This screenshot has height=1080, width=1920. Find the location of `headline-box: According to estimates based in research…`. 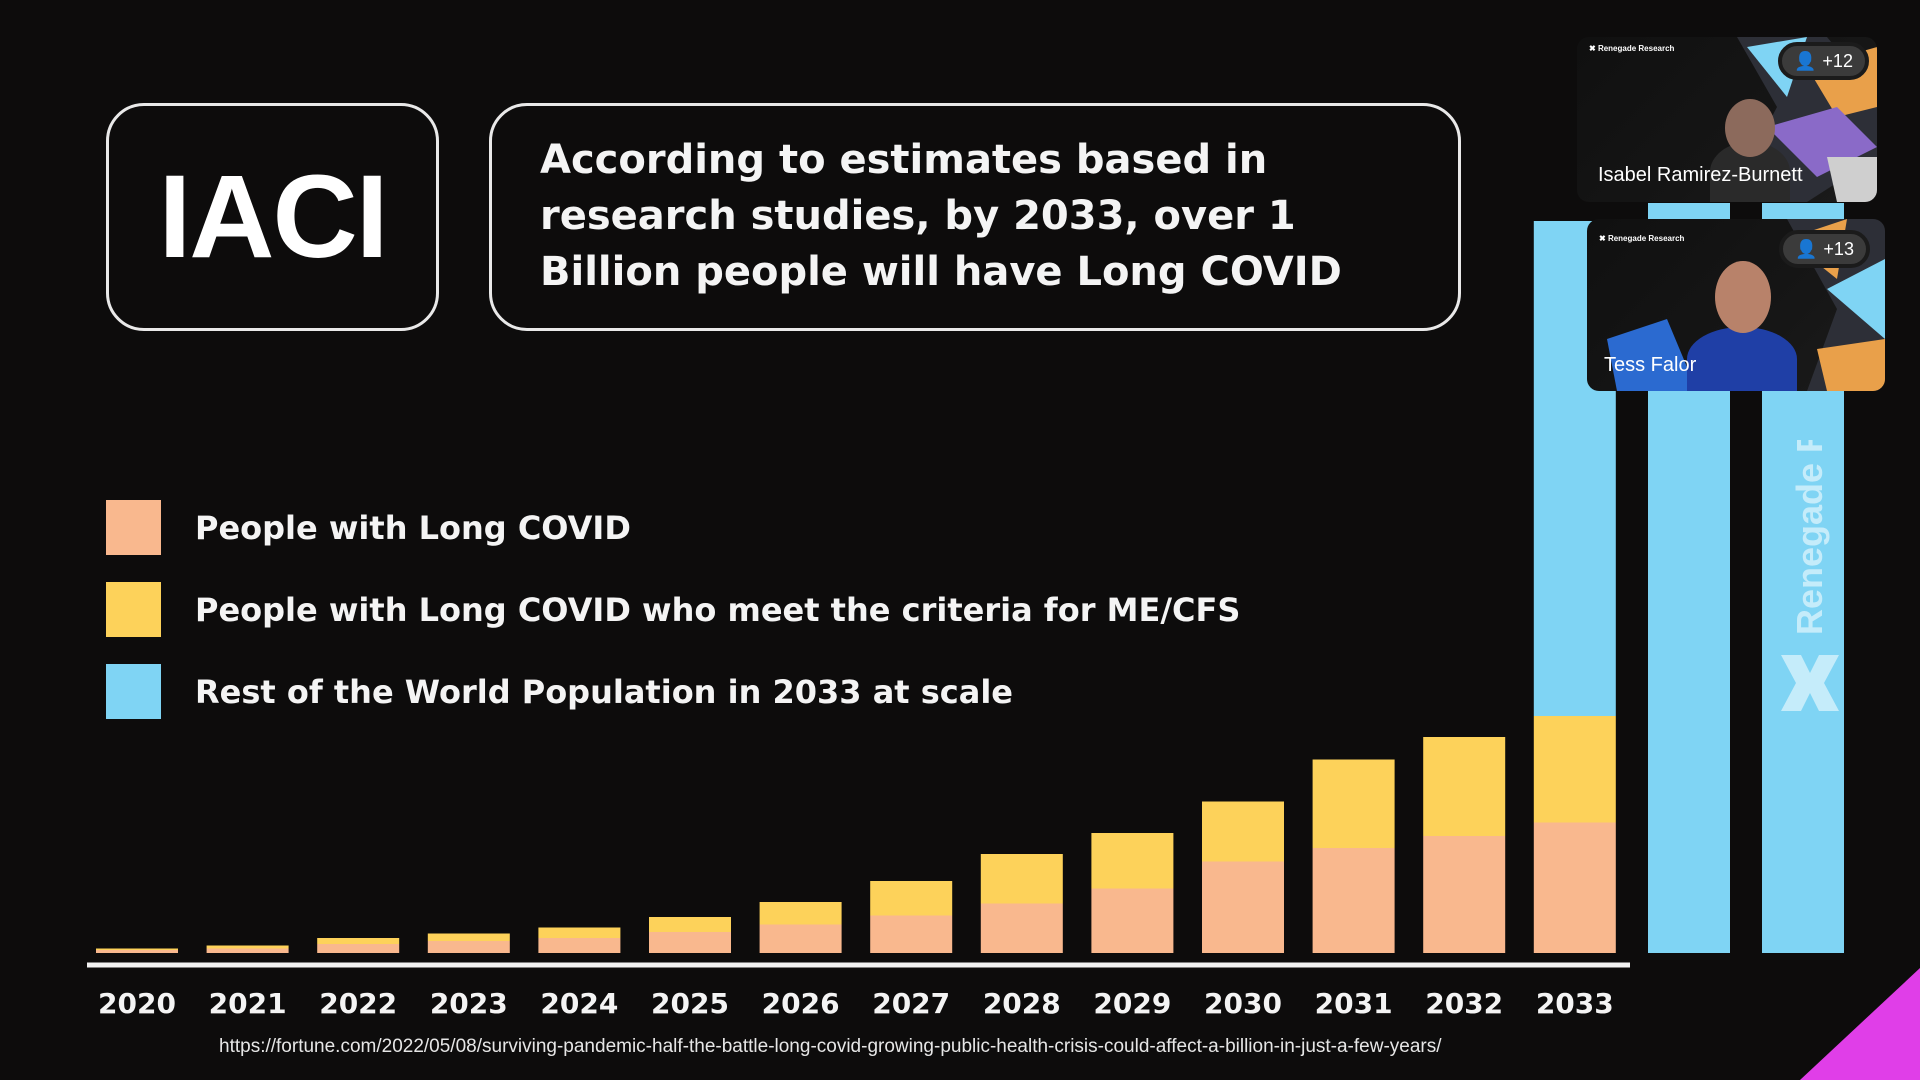

headline-box: According to estimates based in research… is located at coordinates (975, 217).